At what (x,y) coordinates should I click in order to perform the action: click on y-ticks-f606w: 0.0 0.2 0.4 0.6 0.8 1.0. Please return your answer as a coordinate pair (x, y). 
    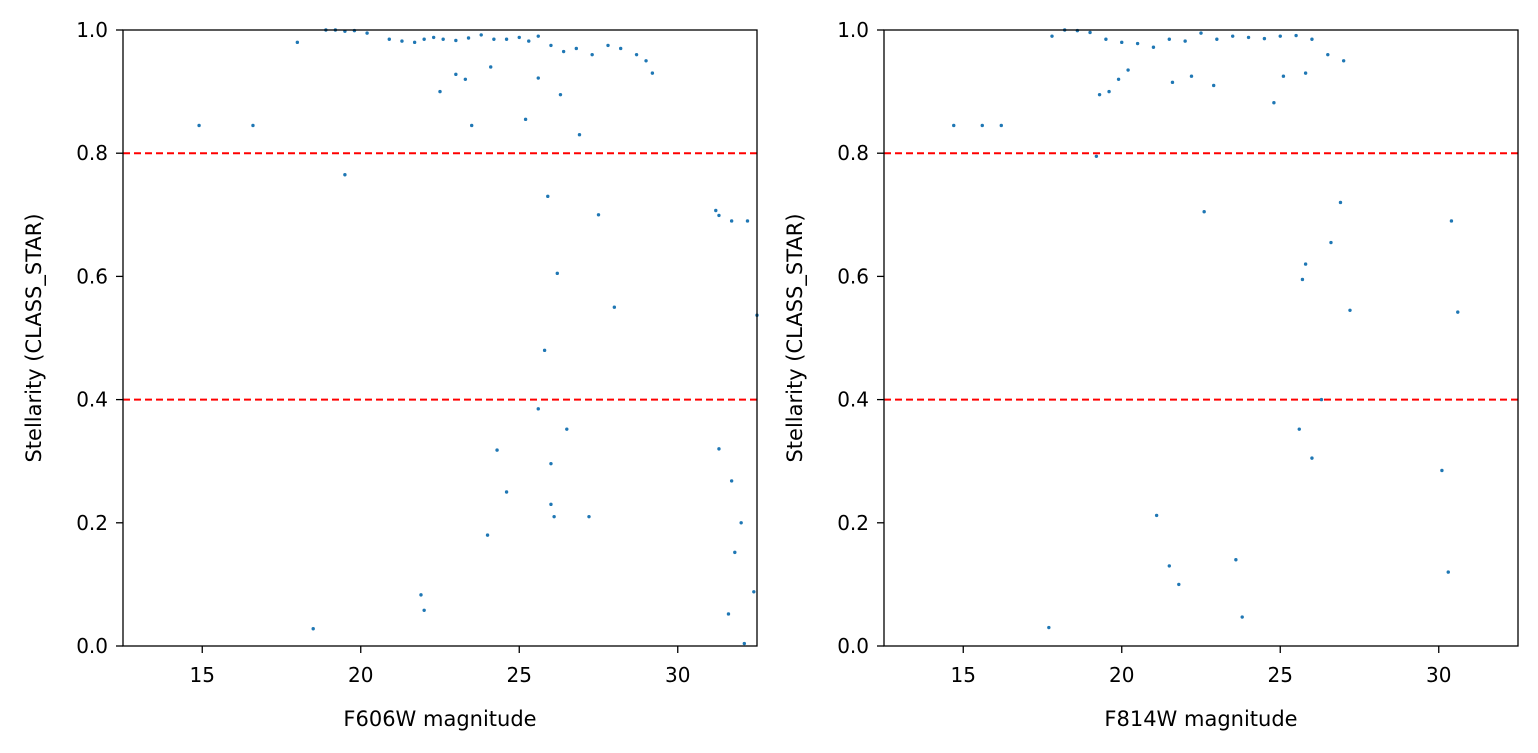
    Looking at the image, I should click on (99, 338).